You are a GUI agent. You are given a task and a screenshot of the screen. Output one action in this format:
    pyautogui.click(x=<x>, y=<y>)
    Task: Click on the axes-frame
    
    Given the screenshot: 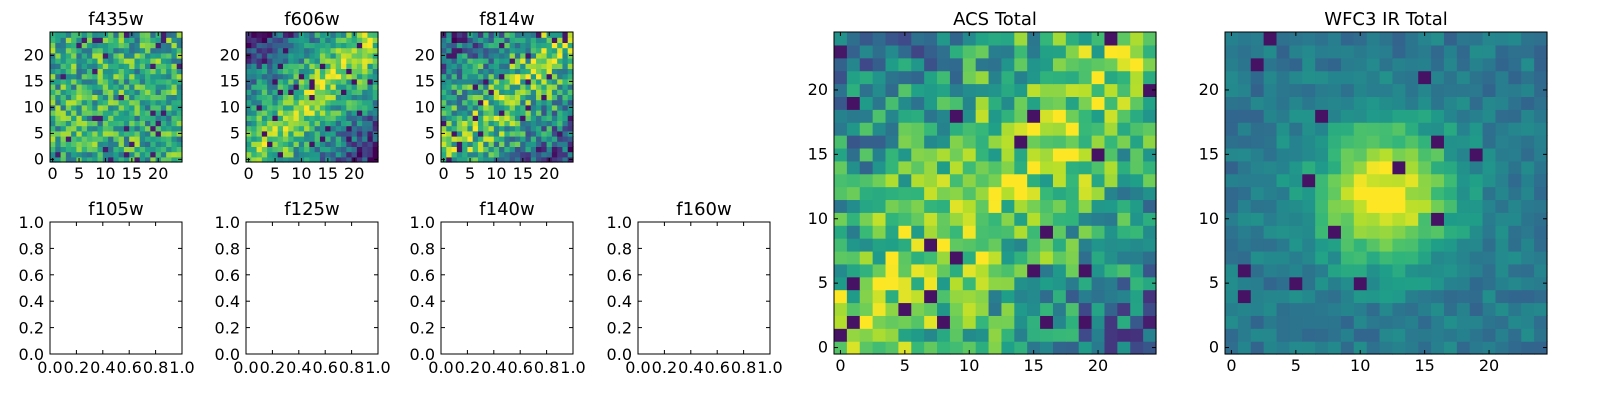 What is the action you would take?
    pyautogui.click(x=116, y=288)
    